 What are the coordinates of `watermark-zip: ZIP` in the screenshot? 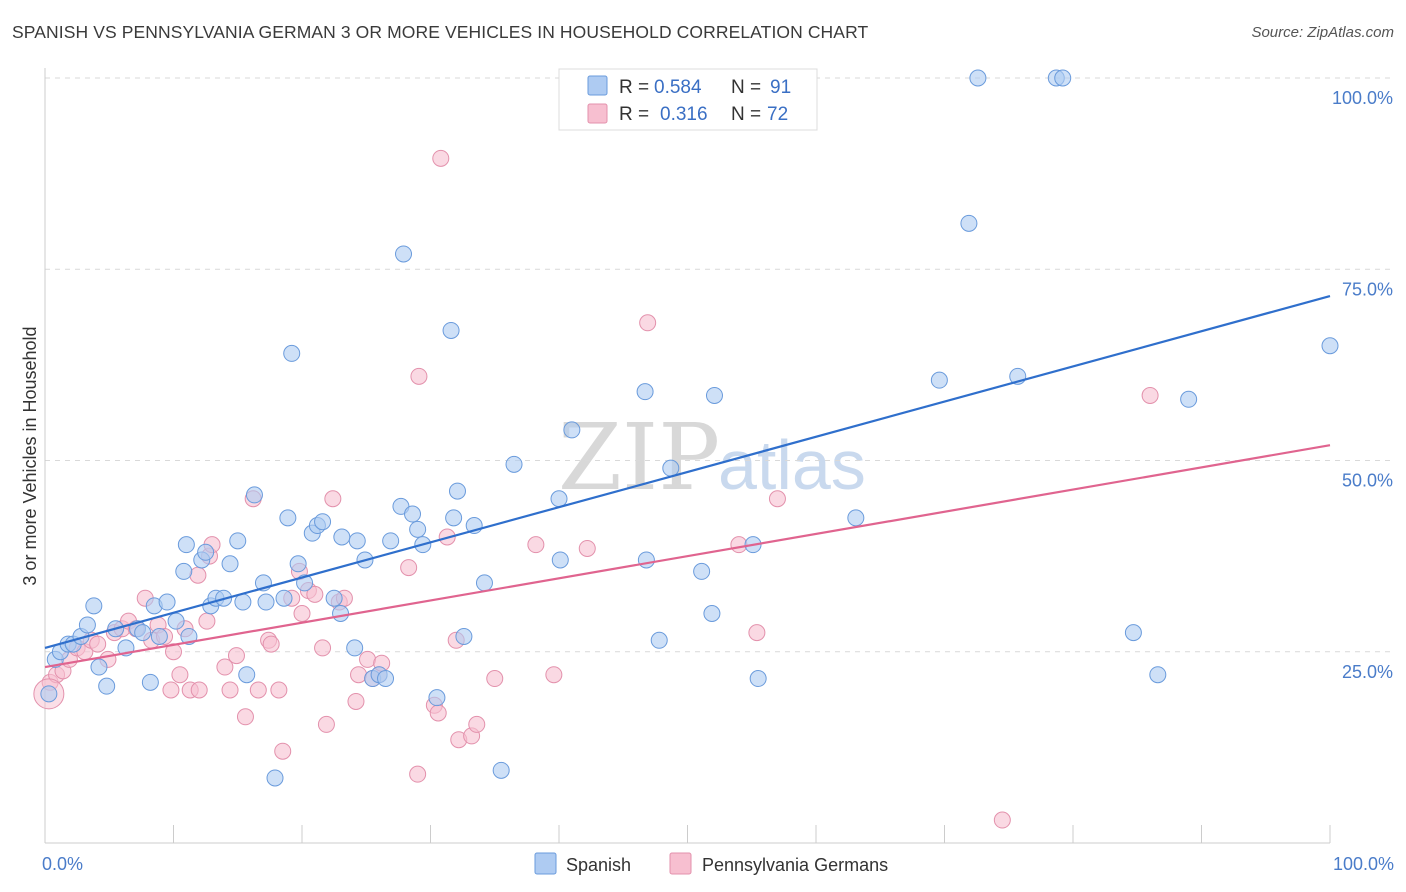 It's located at (639, 457).